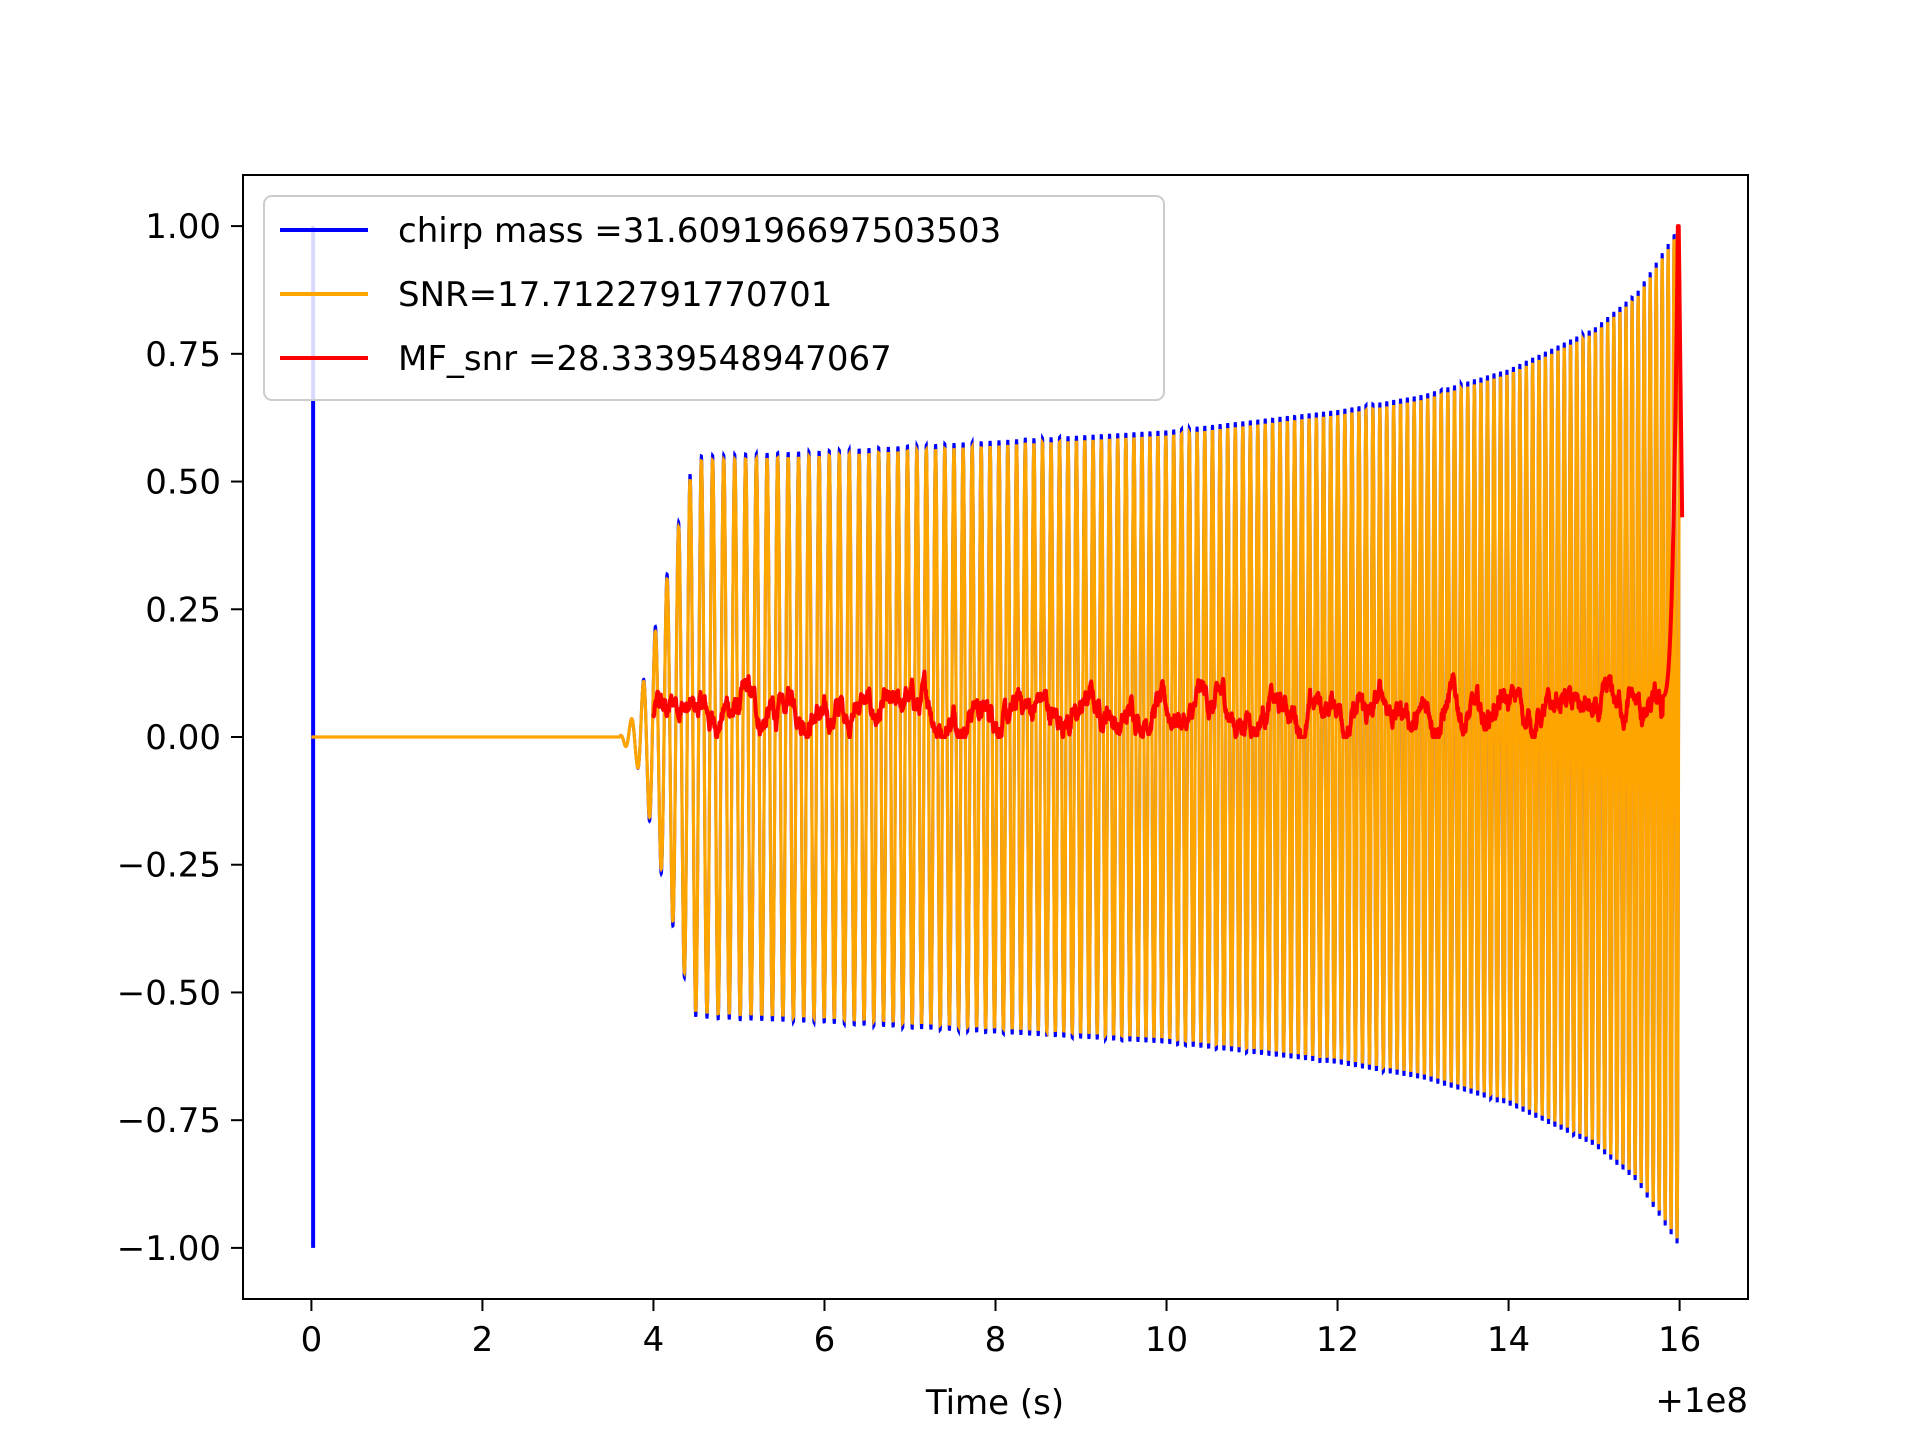  Describe the element at coordinates (1166, 1340) in the screenshot. I see `x-tick-label: 10` at that location.